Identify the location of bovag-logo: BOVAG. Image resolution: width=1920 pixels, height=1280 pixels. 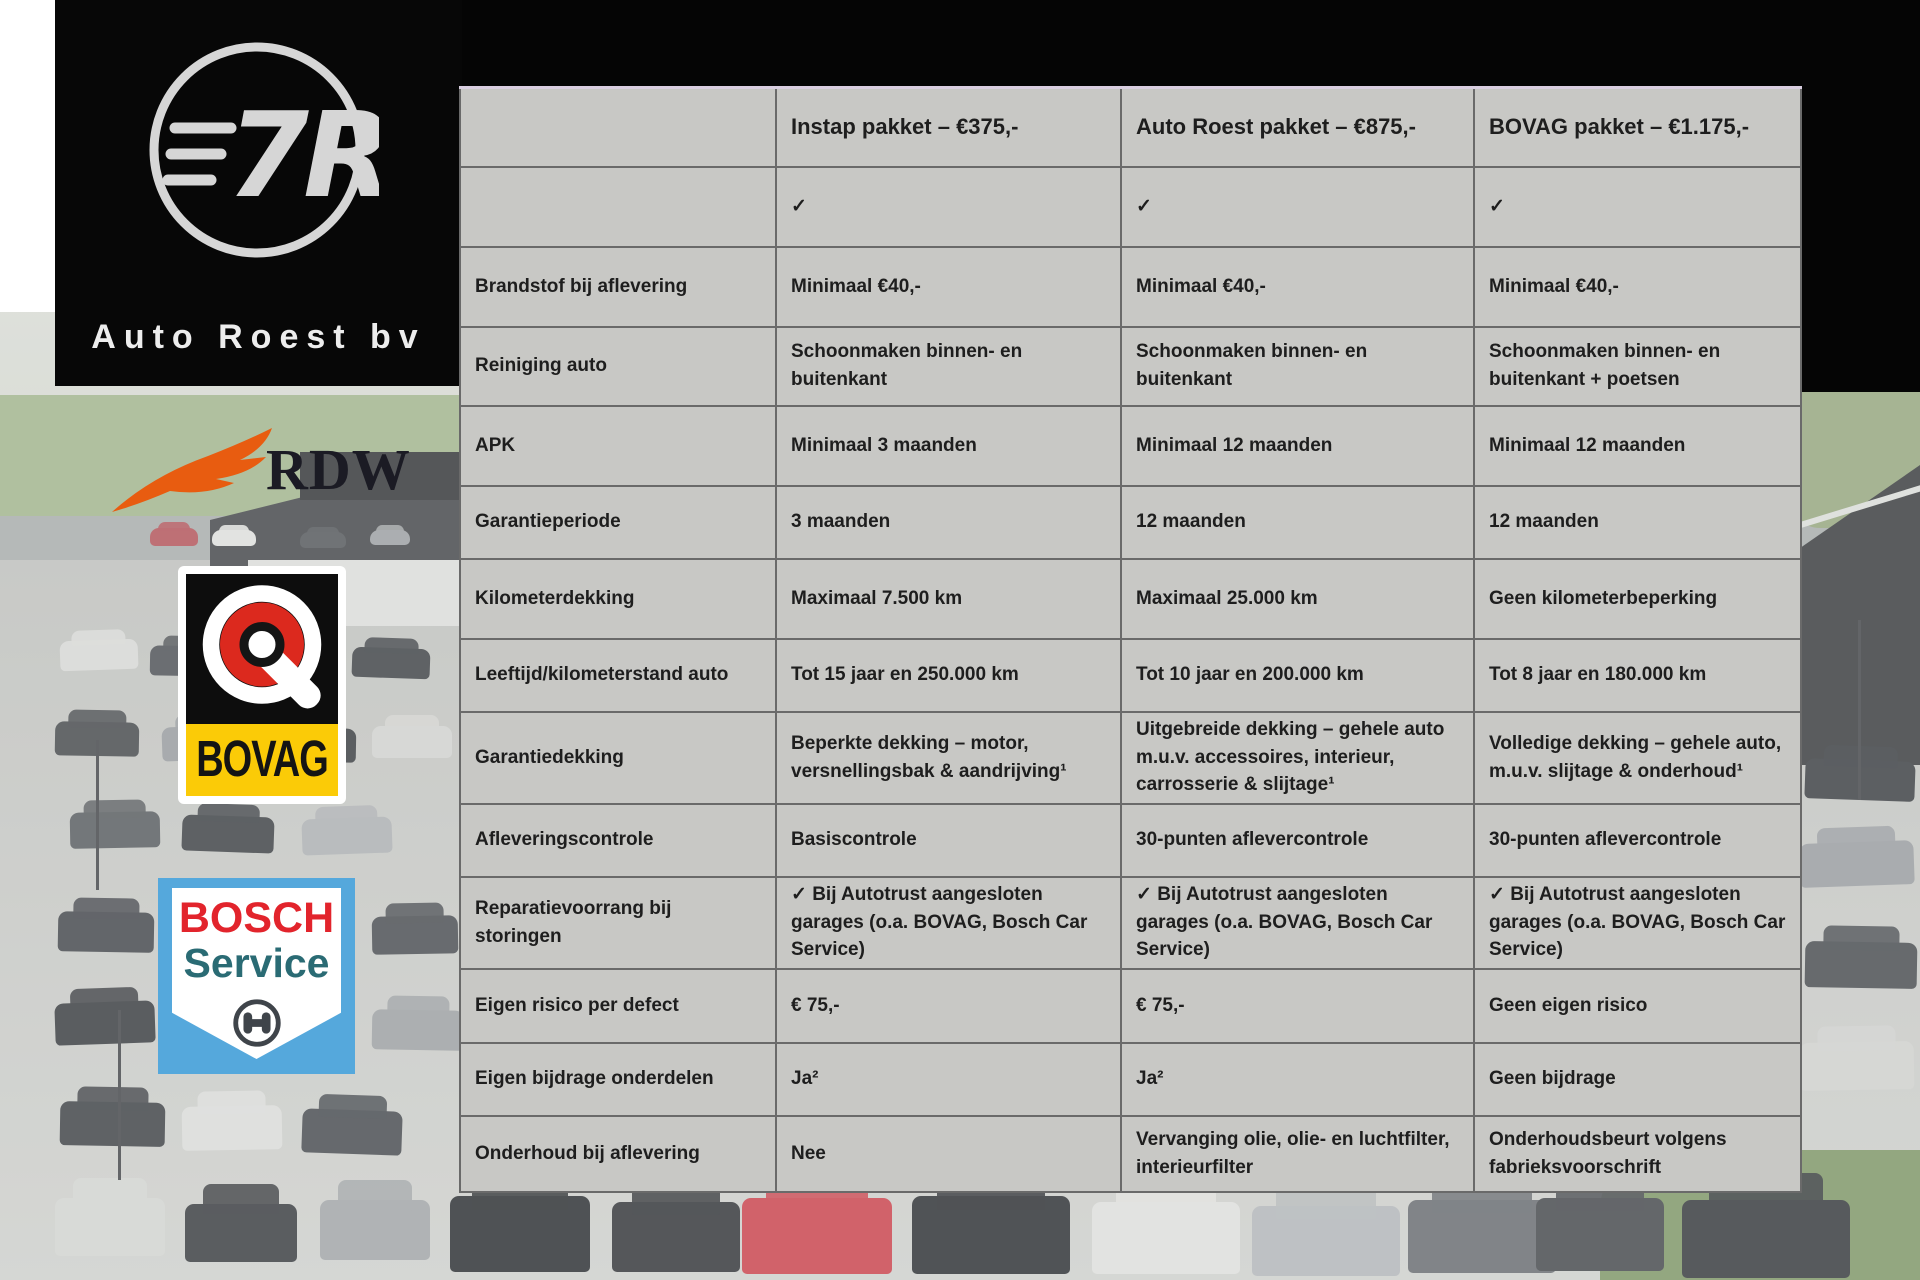
(262, 685).